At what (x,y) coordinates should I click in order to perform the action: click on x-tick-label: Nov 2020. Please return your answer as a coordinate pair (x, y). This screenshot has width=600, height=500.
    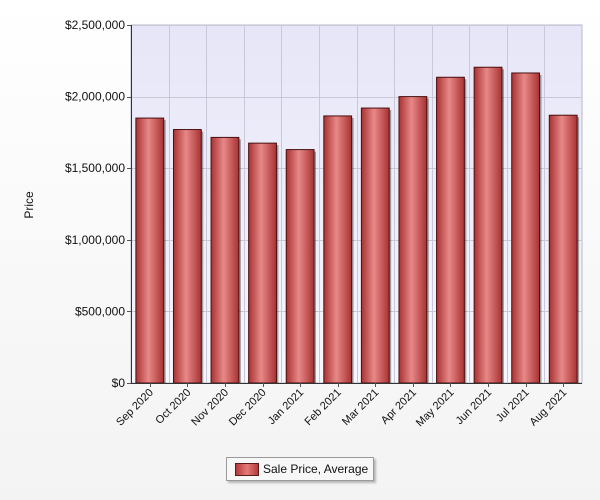
    Looking at the image, I should click on (210, 408).